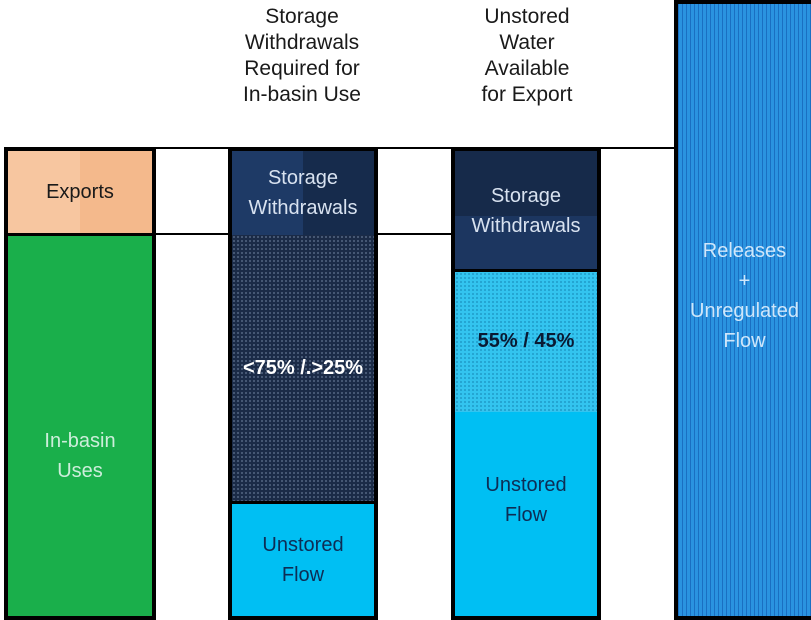  Describe the element at coordinates (526, 270) in the screenshot. I see `storage-divider` at that location.